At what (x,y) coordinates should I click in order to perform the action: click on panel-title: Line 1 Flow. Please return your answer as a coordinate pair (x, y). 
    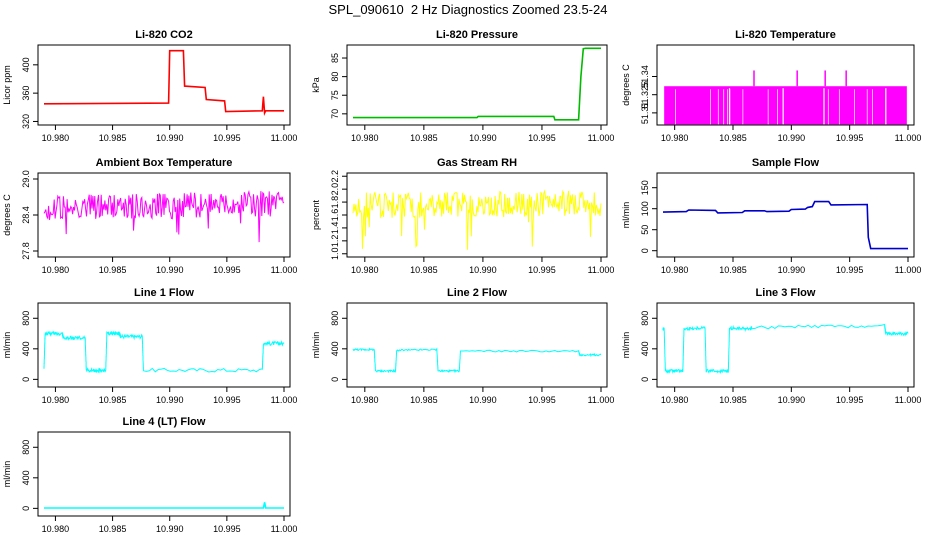
    Looking at the image, I should click on (164, 293).